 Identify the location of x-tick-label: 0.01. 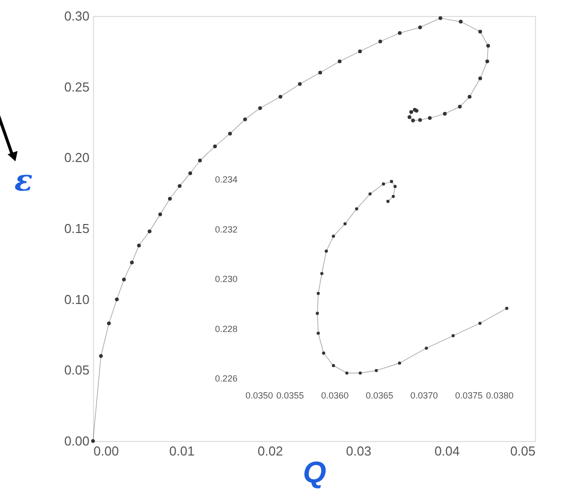
(182, 451).